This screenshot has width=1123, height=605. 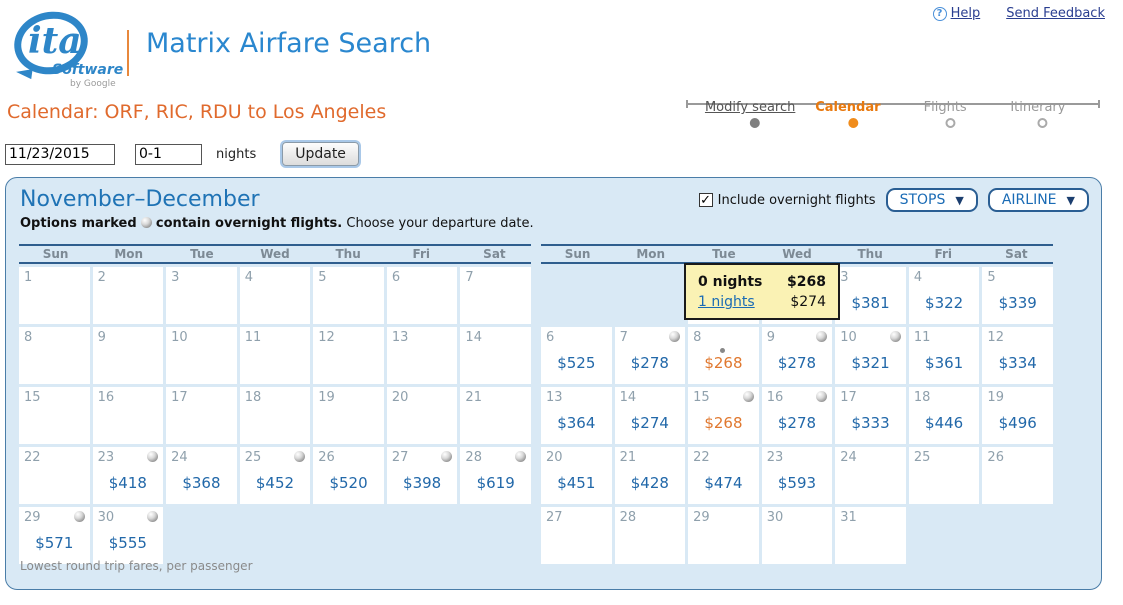 I want to click on fare-link: $428, so click(x=649, y=483).